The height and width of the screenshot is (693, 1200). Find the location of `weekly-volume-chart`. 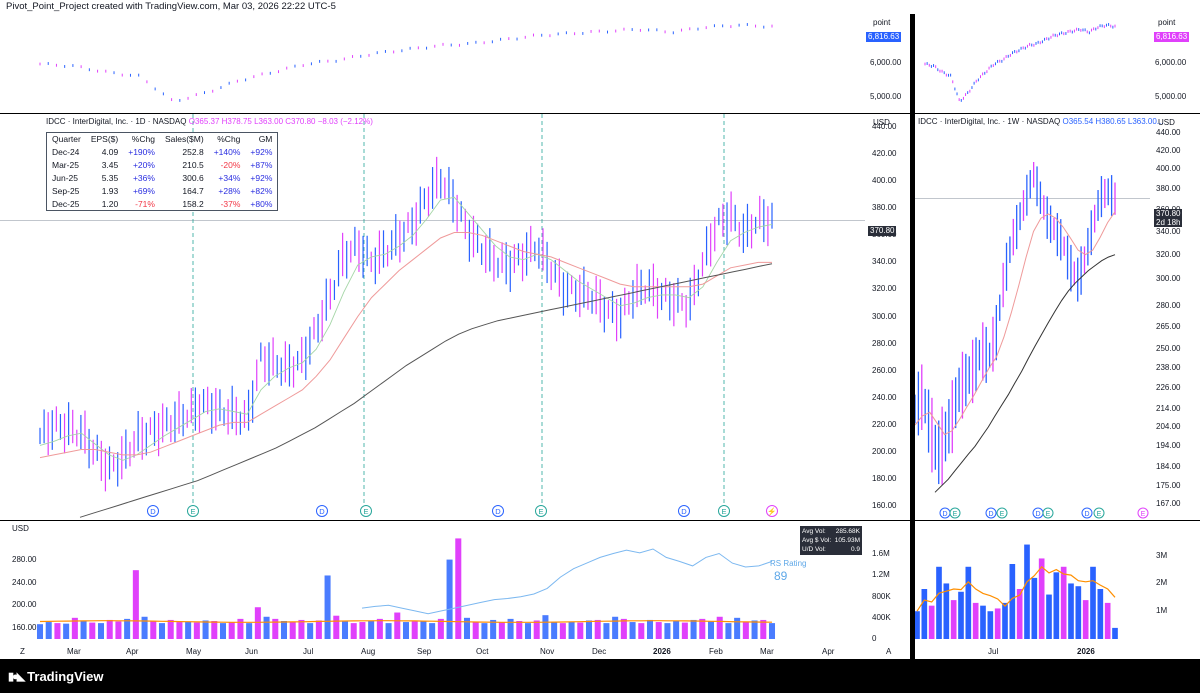

weekly-volume-chart is located at coordinates (1016, 591).